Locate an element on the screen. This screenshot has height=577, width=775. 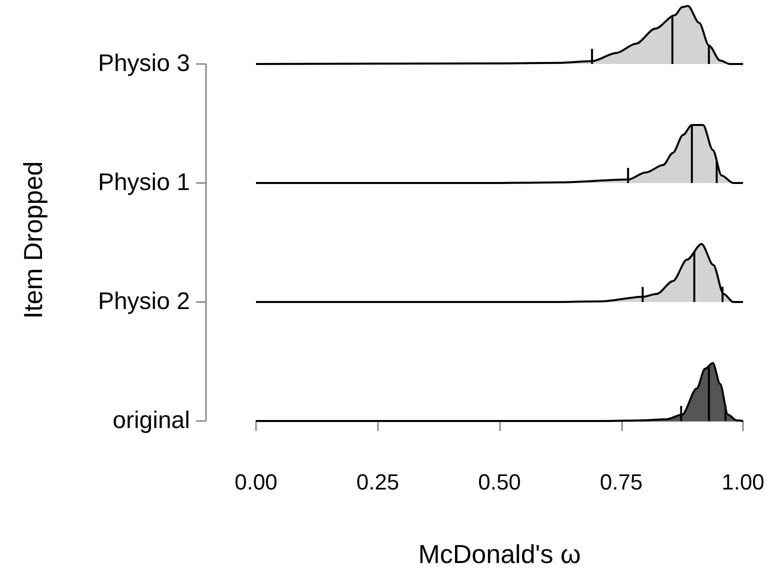
y-axis-title: Physio 3 is located at coordinates (144, 64).